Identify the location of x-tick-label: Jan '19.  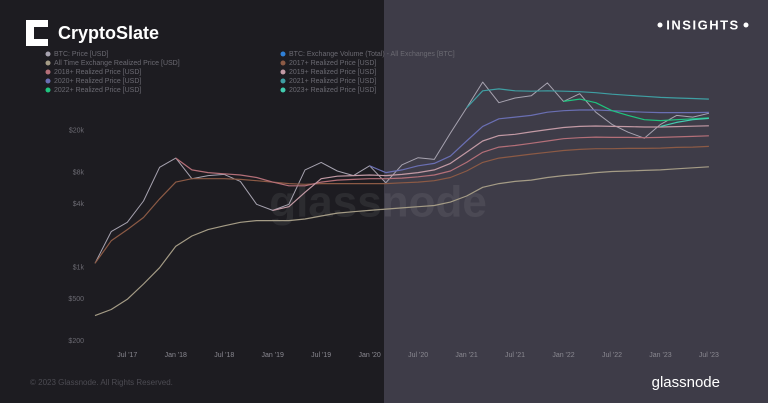
(273, 355).